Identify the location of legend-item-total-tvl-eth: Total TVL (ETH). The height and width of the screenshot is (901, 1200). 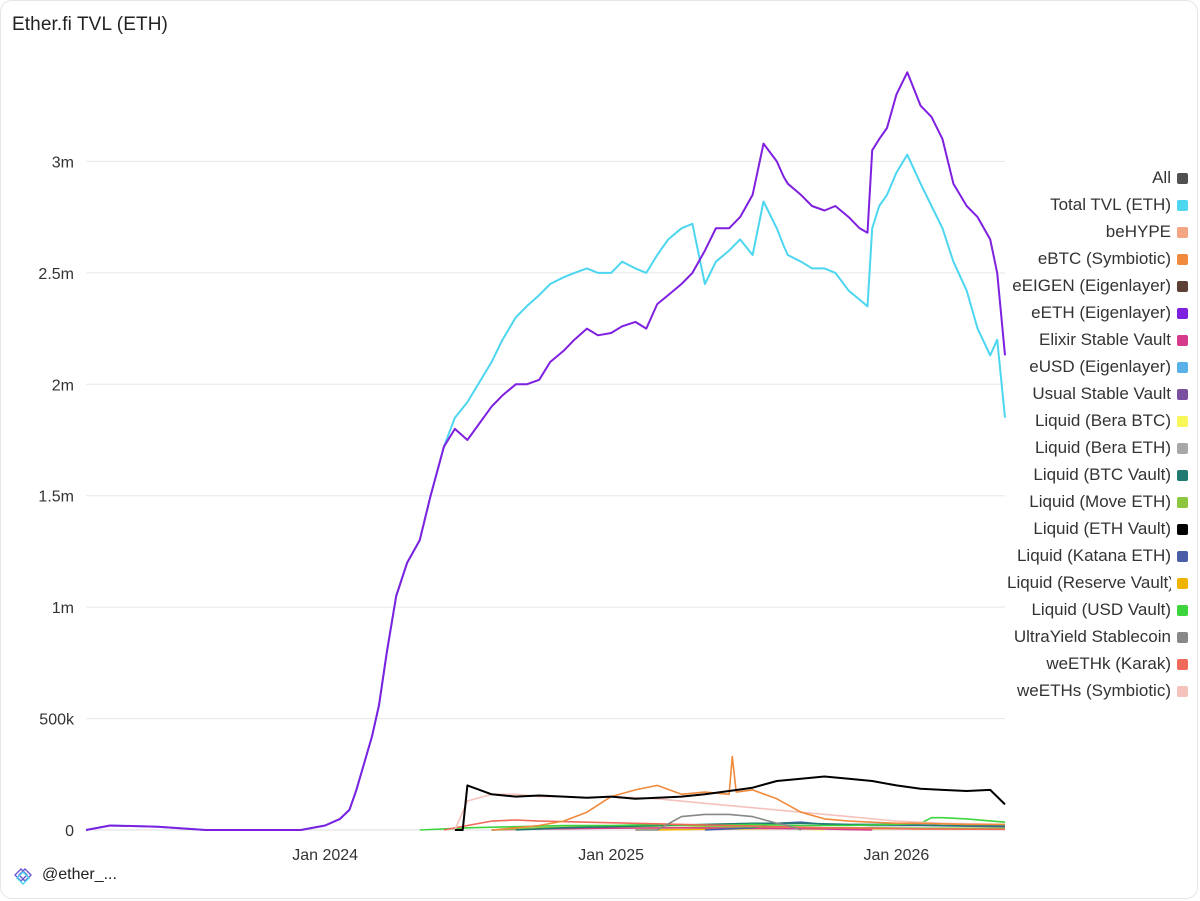
(1096, 205).